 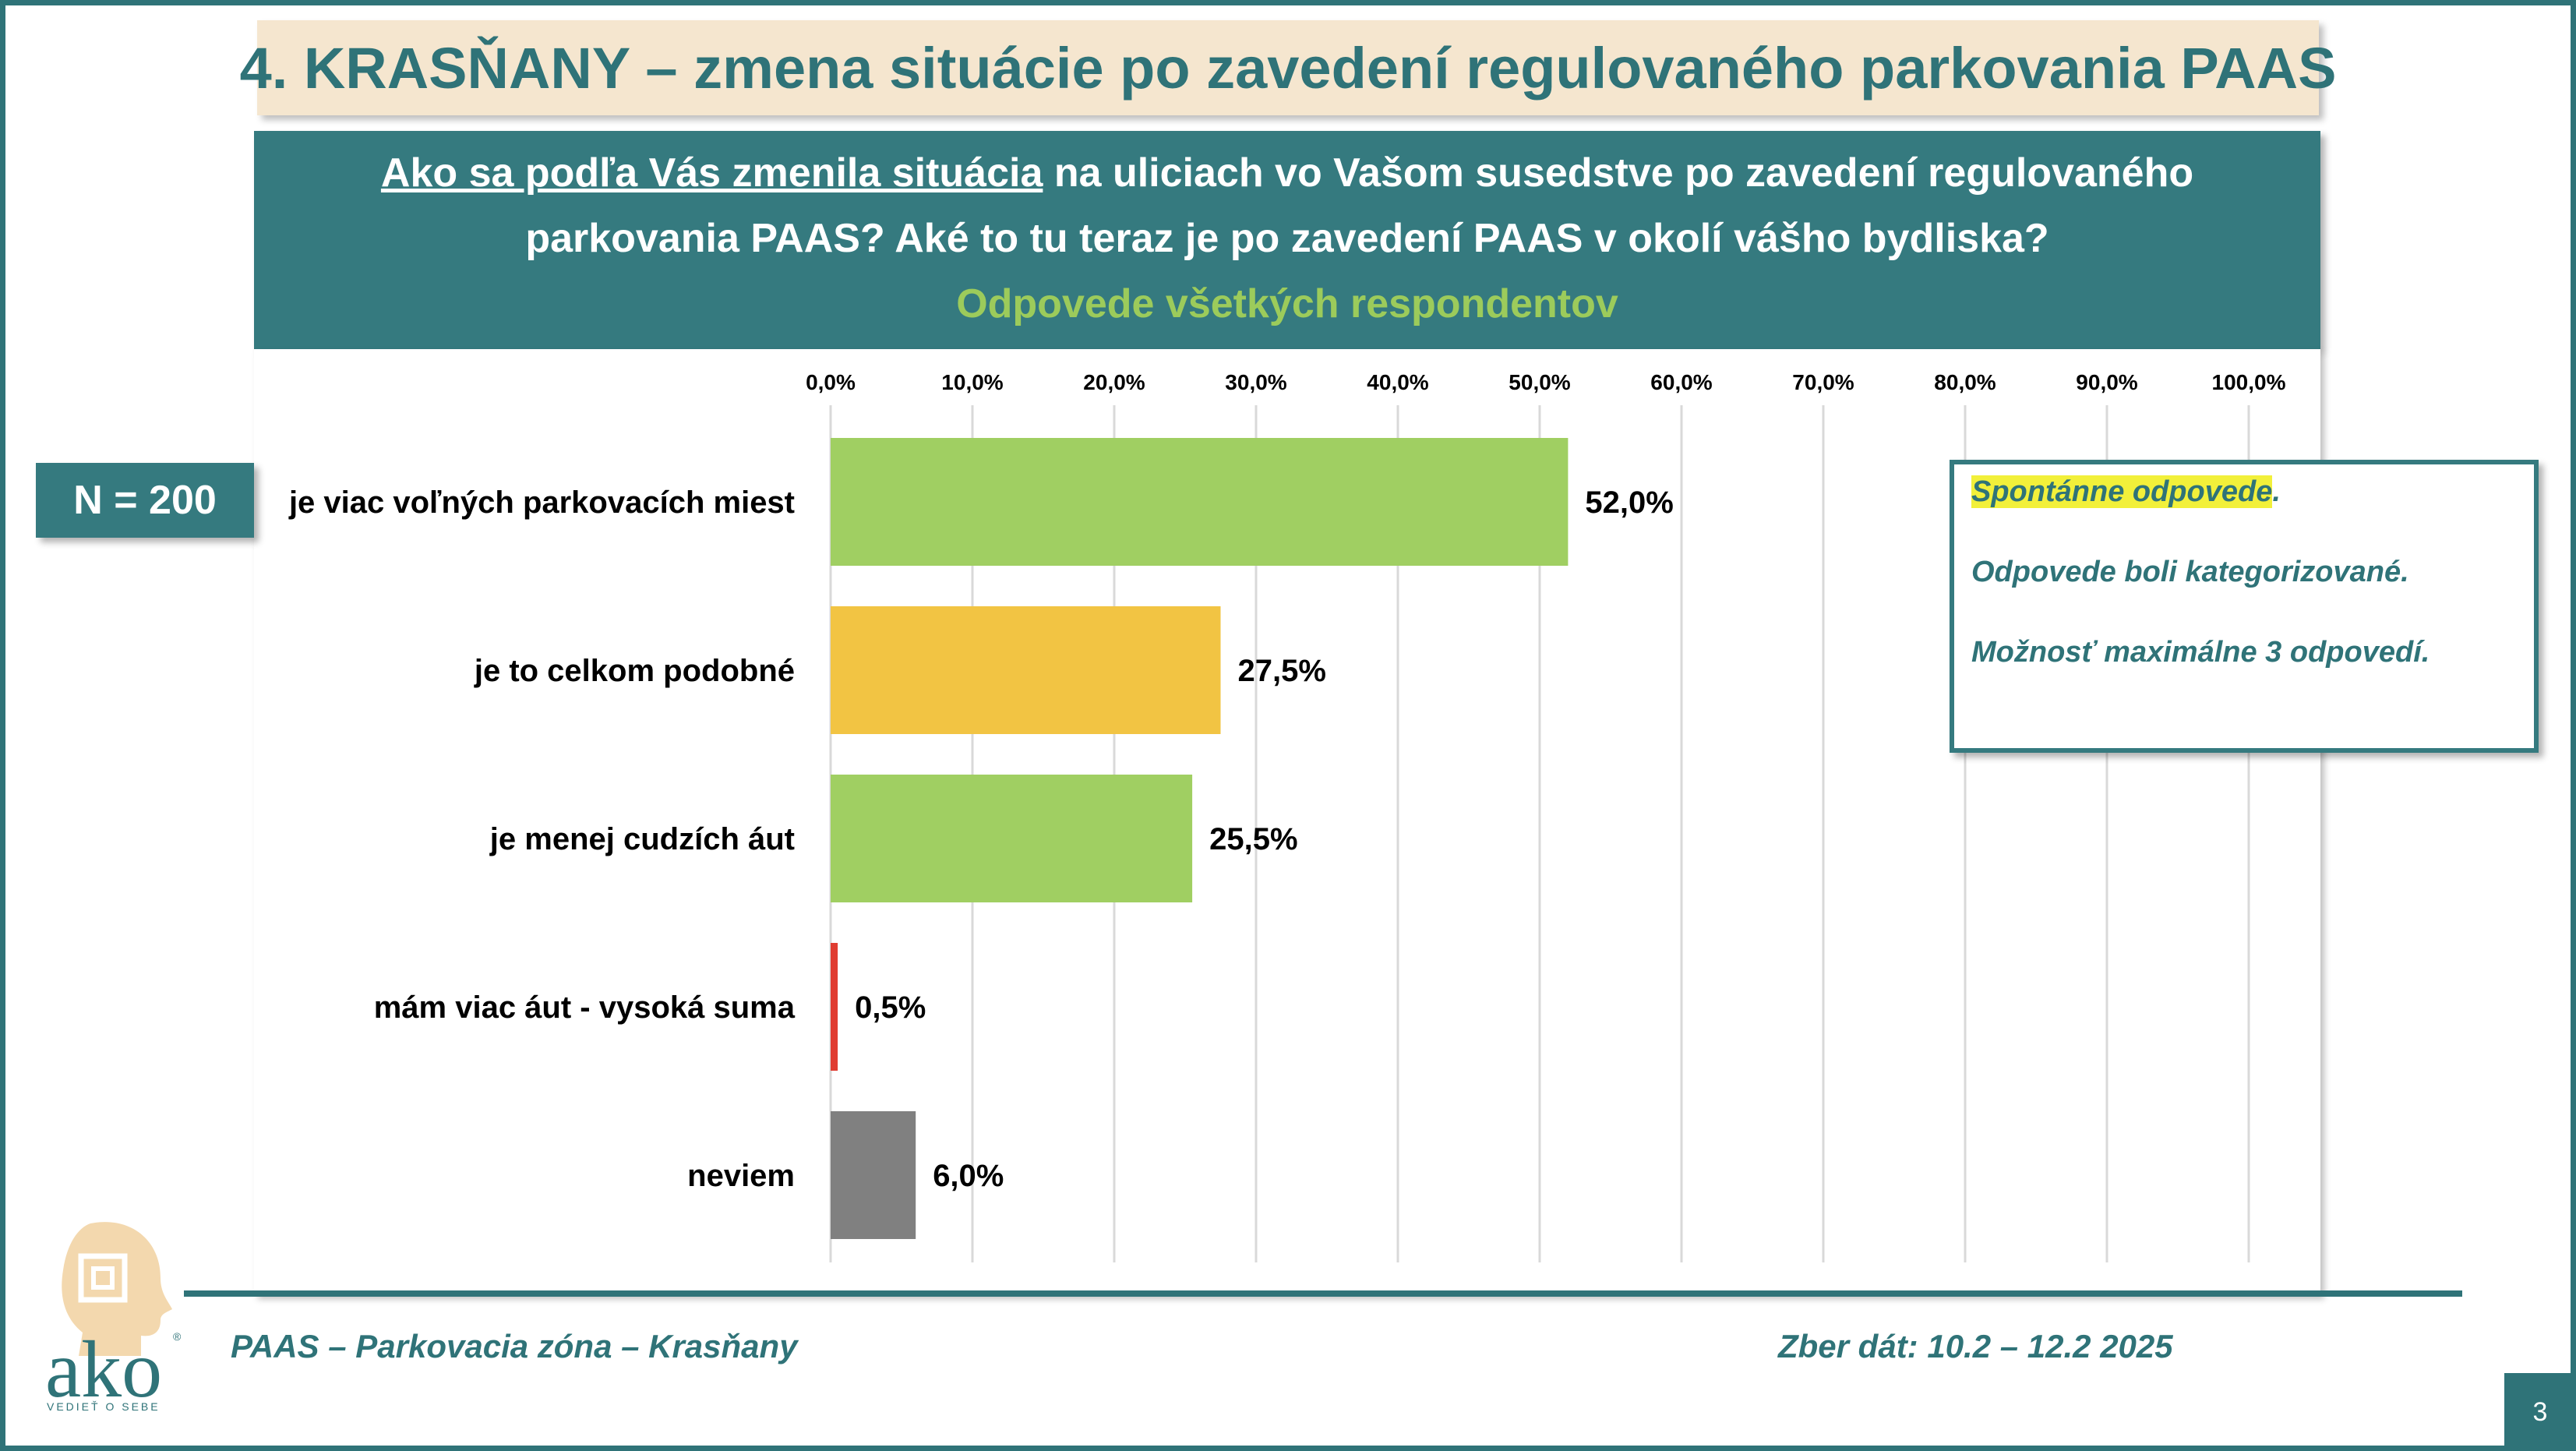 What do you see at coordinates (2200, 652) in the screenshot?
I see `note-max-answers: Možnosť maximálne 3 odpovedí.` at bounding box center [2200, 652].